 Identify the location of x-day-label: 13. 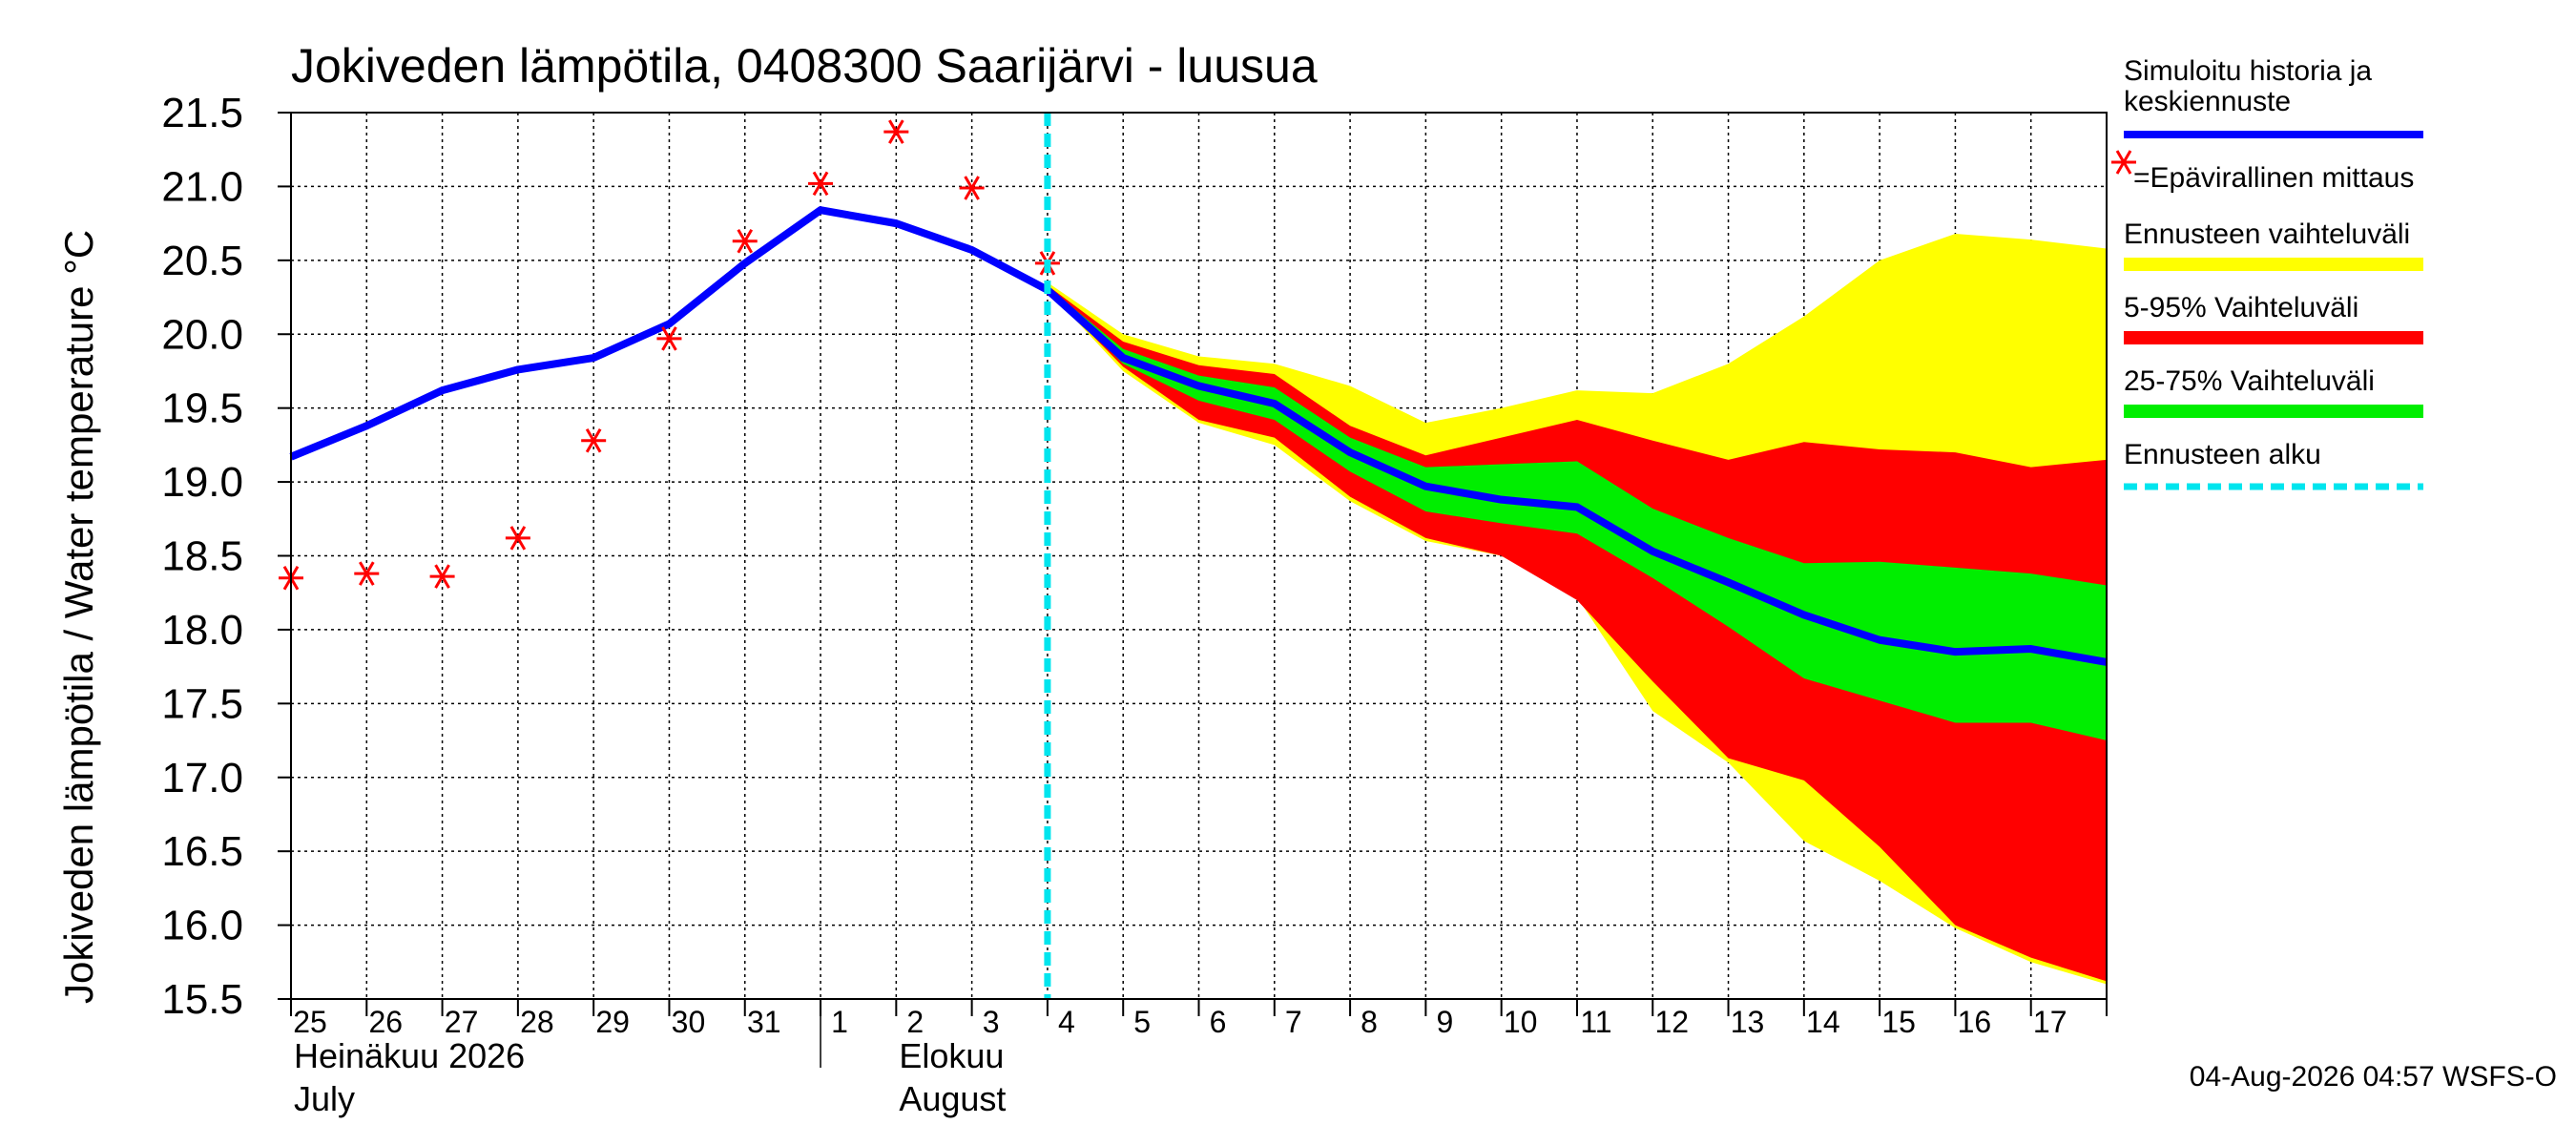
(1748, 1022).